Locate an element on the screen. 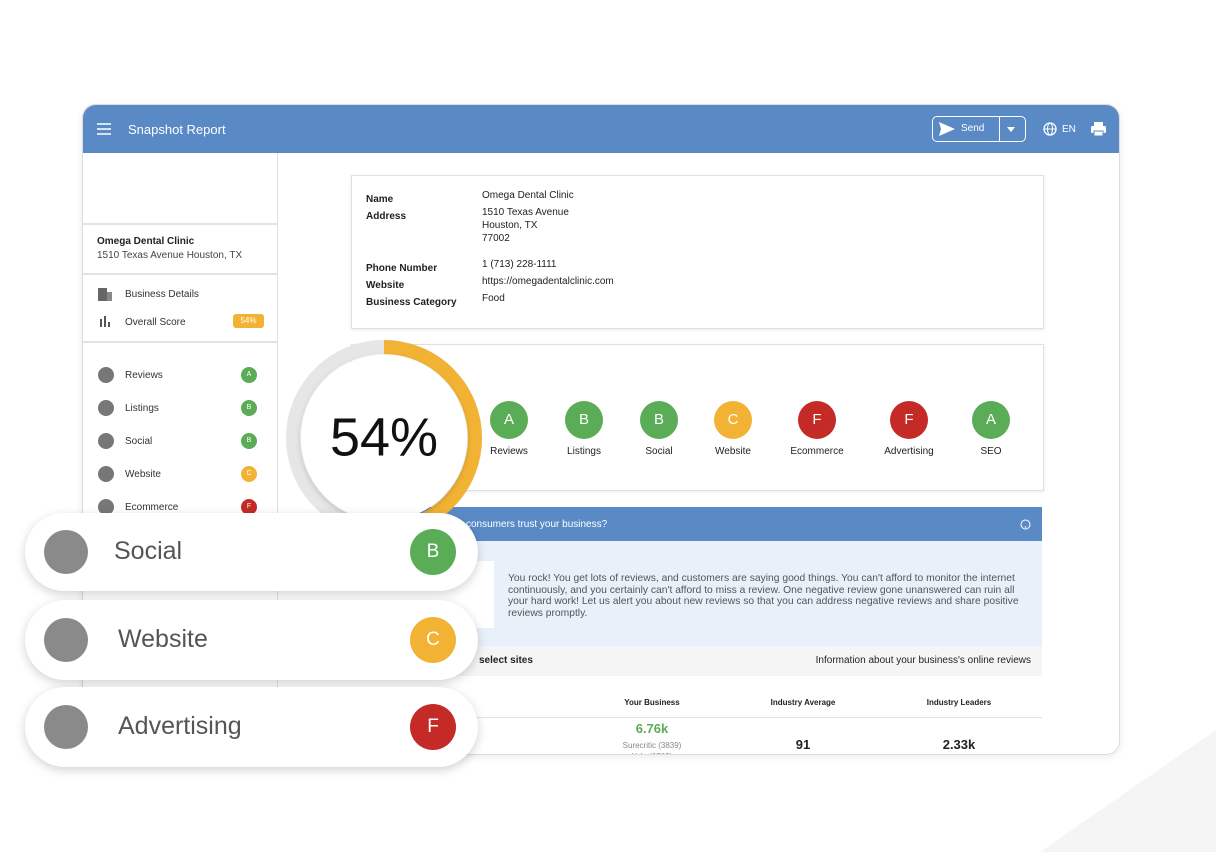  building-icon is located at coordinates (105, 294).